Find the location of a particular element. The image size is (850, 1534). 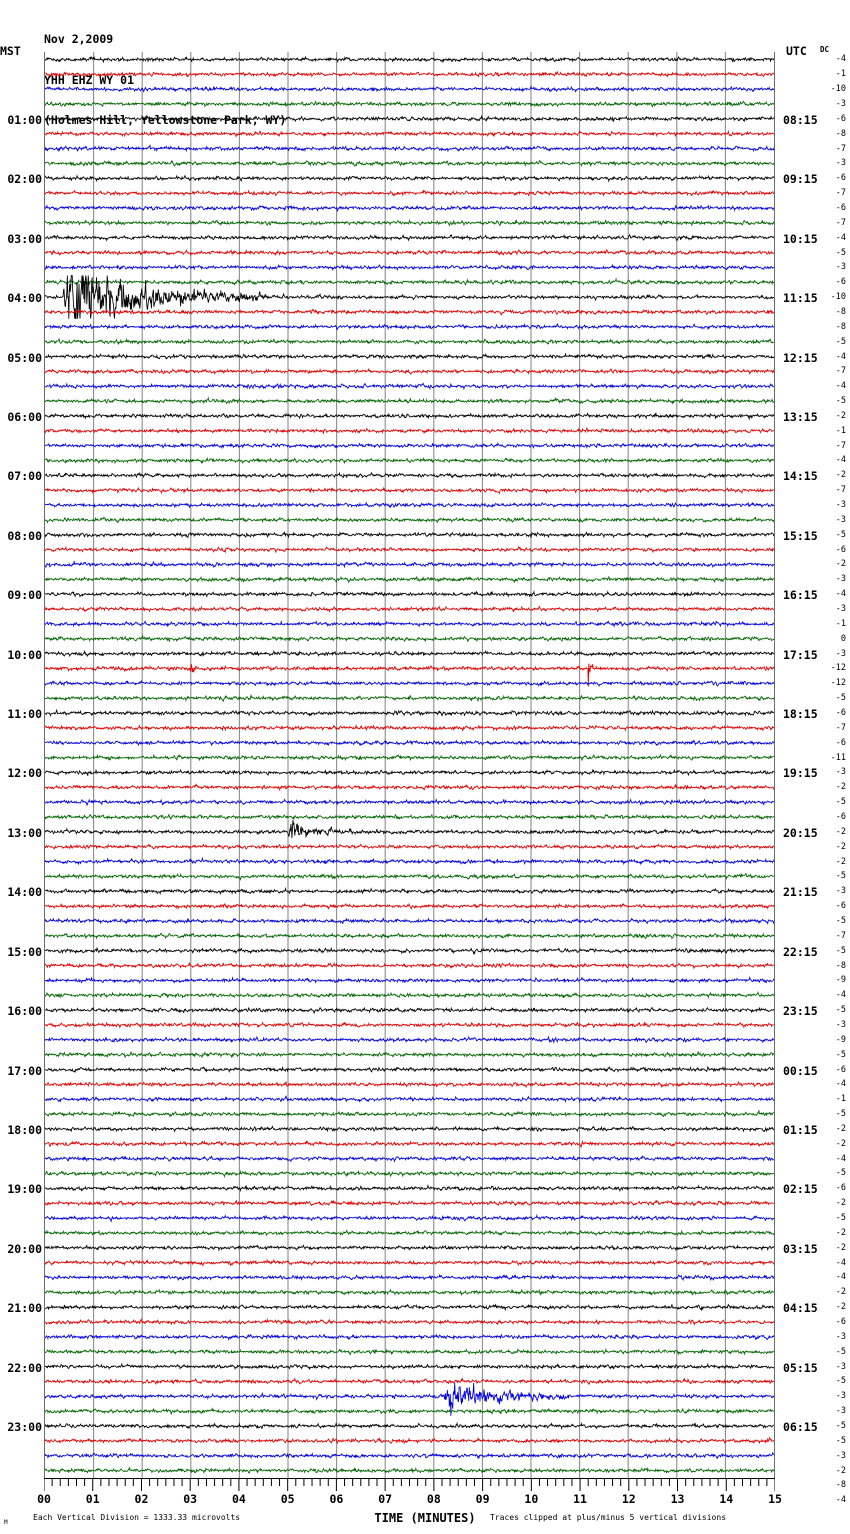

x-tick-label: 12 is located at coordinates (628, 1499).